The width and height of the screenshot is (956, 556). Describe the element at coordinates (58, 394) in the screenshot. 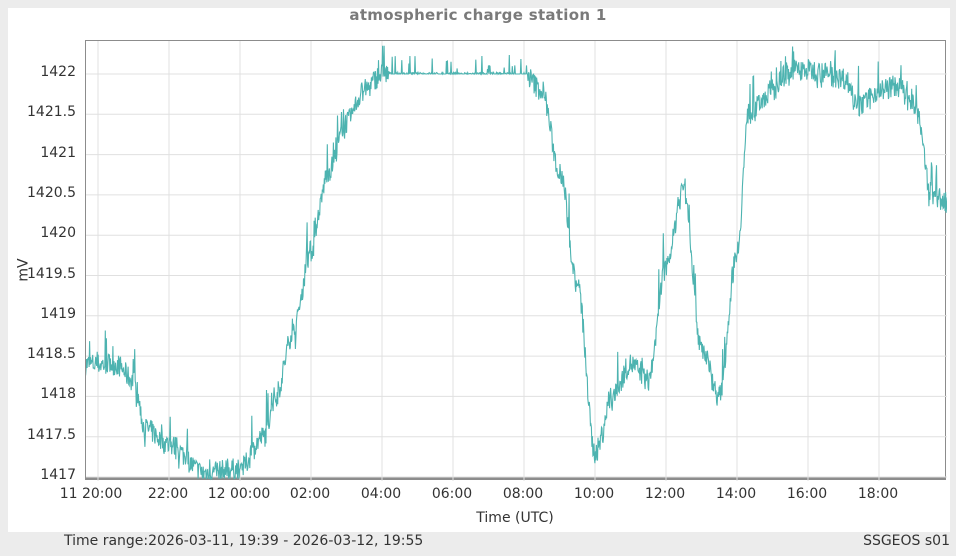

I see `y-tick-label: 1418` at that location.